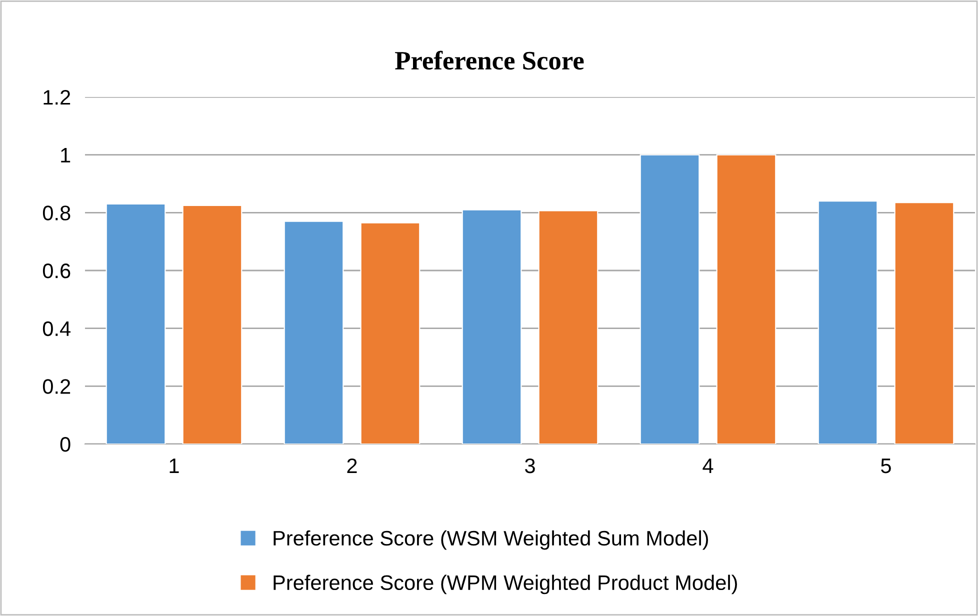  What do you see at coordinates (530, 466) in the screenshot?
I see `x-tick-label: 3` at bounding box center [530, 466].